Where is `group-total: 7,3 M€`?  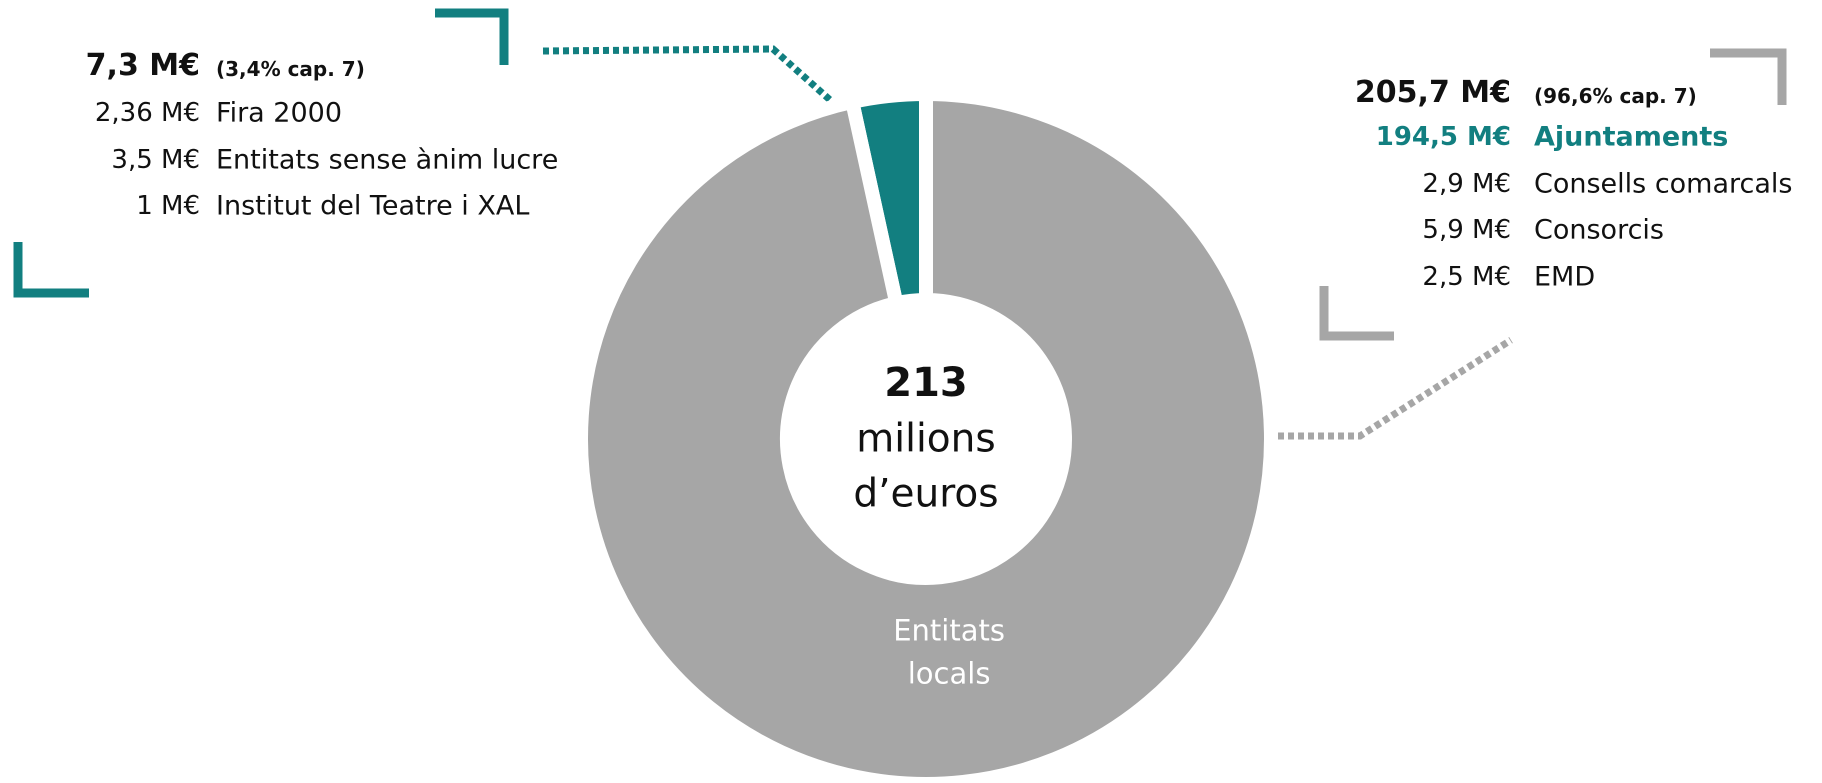 group-total: 7,3 M€ is located at coordinates (142, 65).